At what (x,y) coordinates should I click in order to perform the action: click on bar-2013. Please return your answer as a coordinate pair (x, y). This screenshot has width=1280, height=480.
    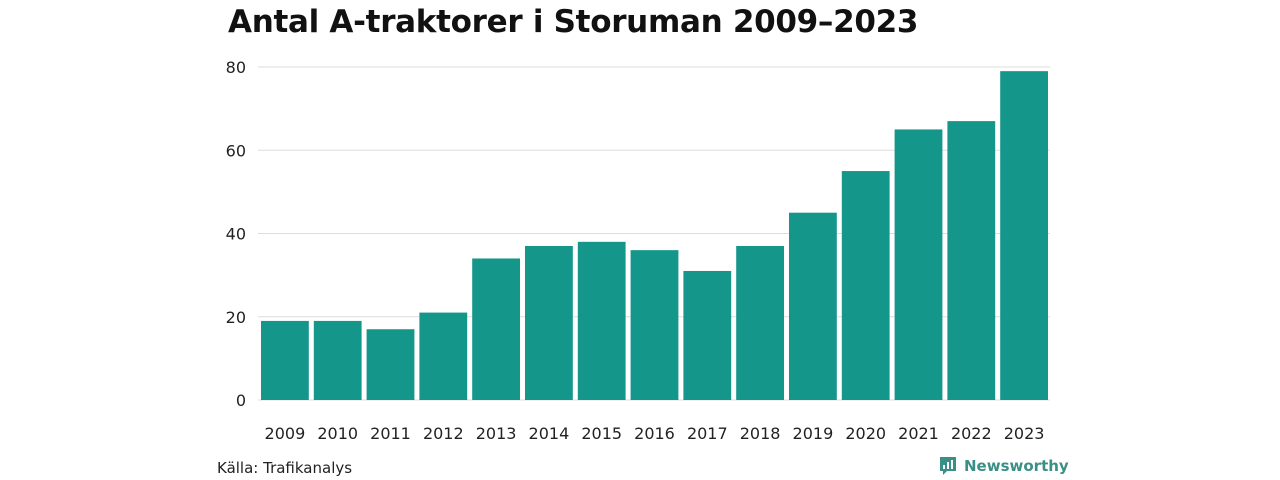
    Looking at the image, I should click on (496, 329).